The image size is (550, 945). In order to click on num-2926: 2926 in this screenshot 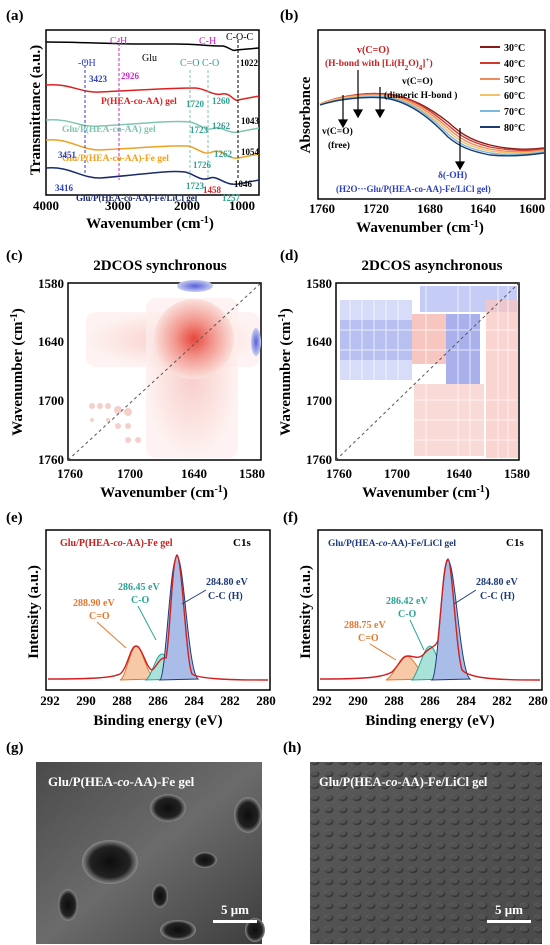, I will do `click(130, 76)`.